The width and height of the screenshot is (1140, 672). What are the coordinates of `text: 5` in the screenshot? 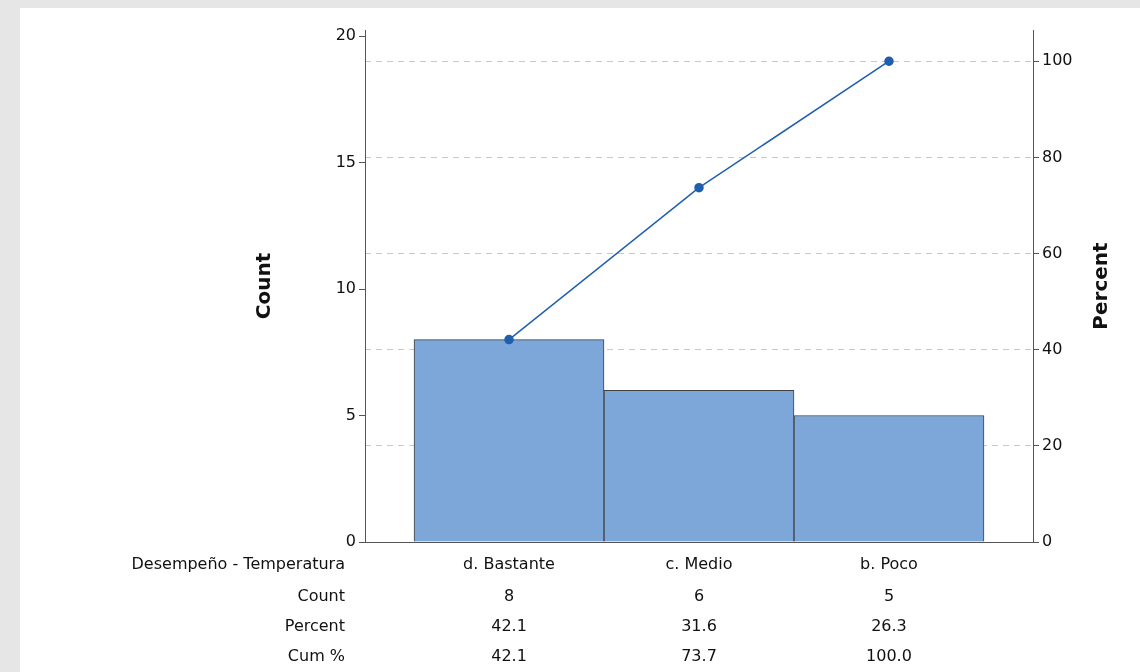 It's located at (889, 596).